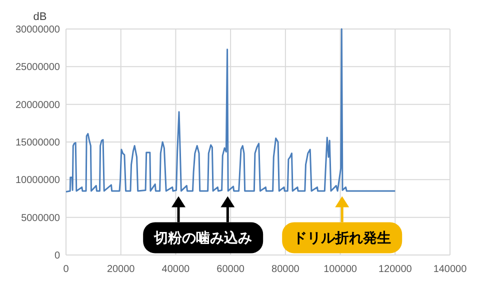 The image size is (480, 284). What do you see at coordinates (38, 30) in the screenshot?
I see `y-tick-label: 30000000` at bounding box center [38, 30].